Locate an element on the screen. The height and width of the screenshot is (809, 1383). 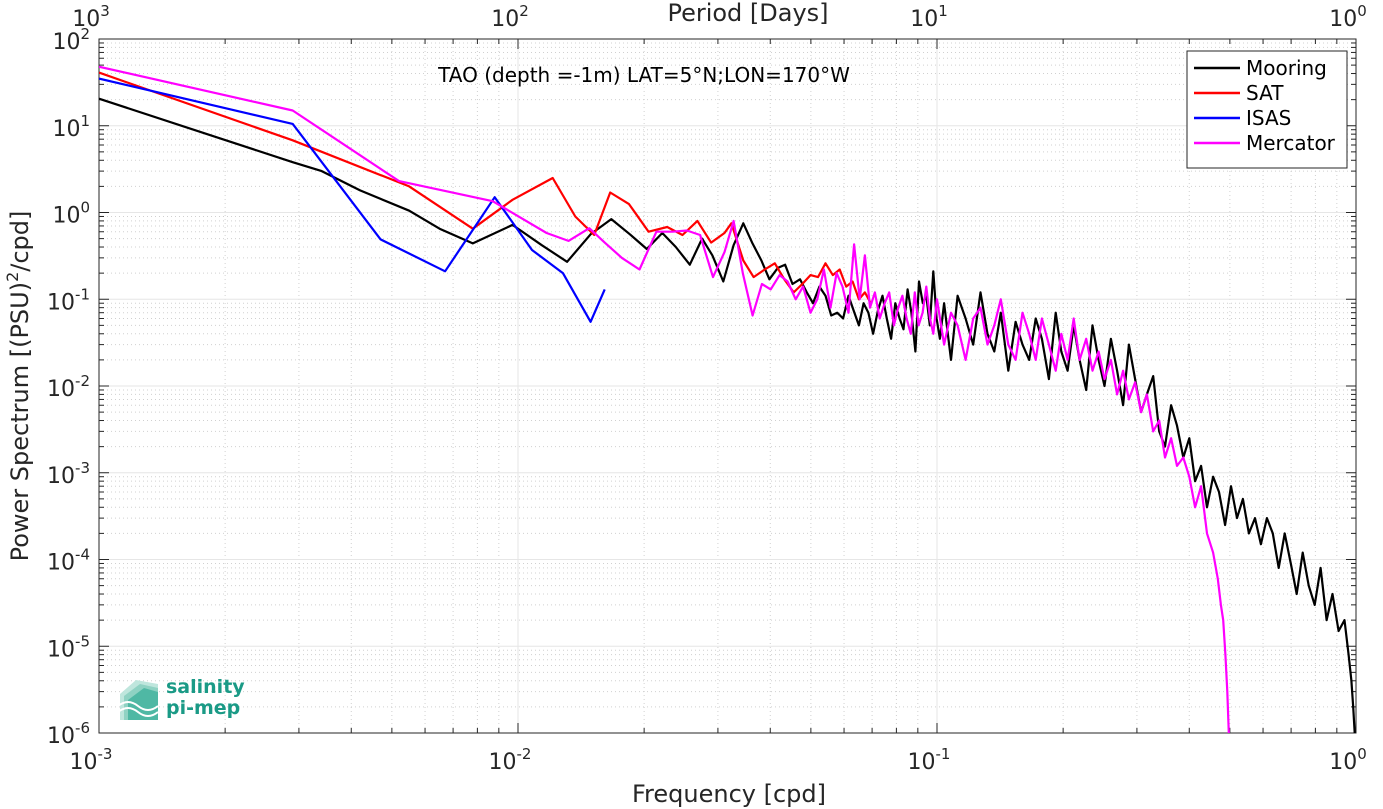
y-tick-label: 10⁻³ is located at coordinates (68, 474).